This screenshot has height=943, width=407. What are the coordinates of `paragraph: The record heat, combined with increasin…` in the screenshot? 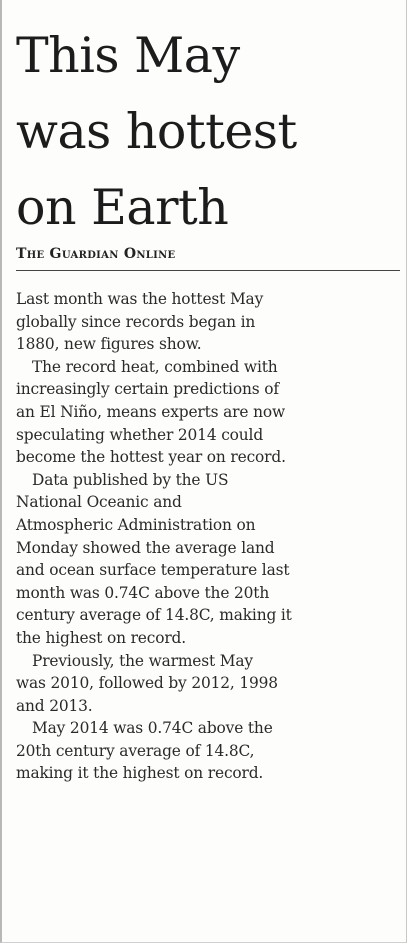 It's located at (210, 412).